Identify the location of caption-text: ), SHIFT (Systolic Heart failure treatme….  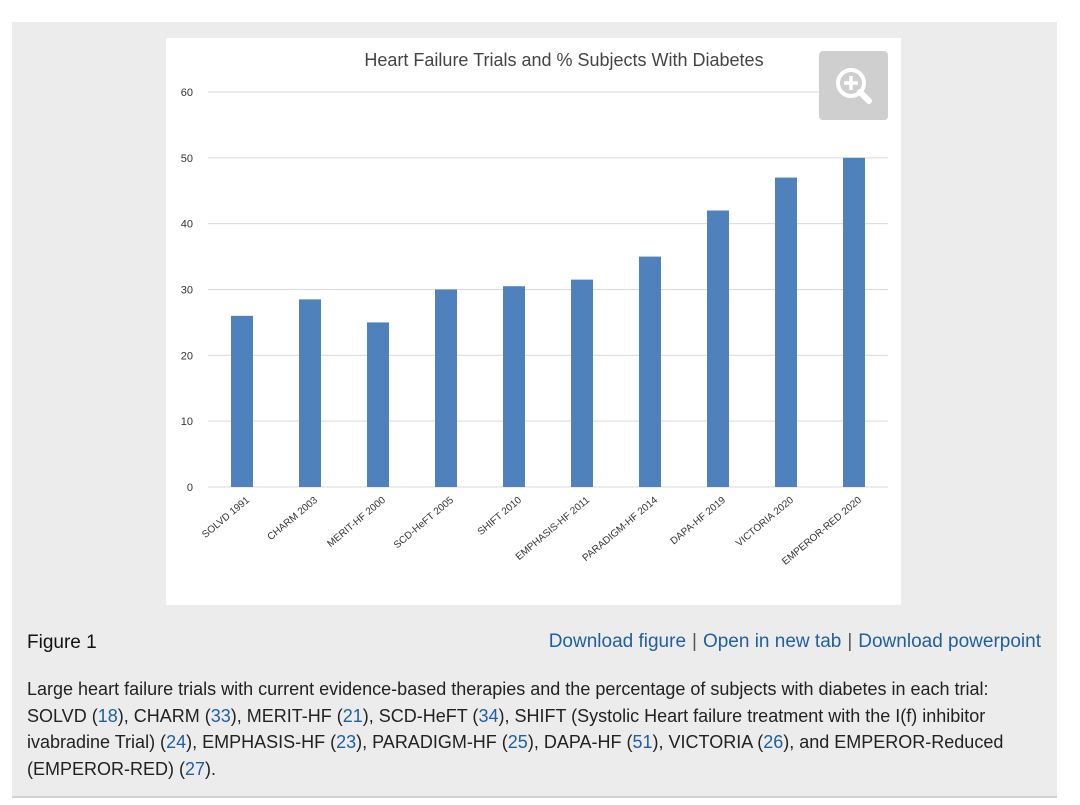
(506, 729).